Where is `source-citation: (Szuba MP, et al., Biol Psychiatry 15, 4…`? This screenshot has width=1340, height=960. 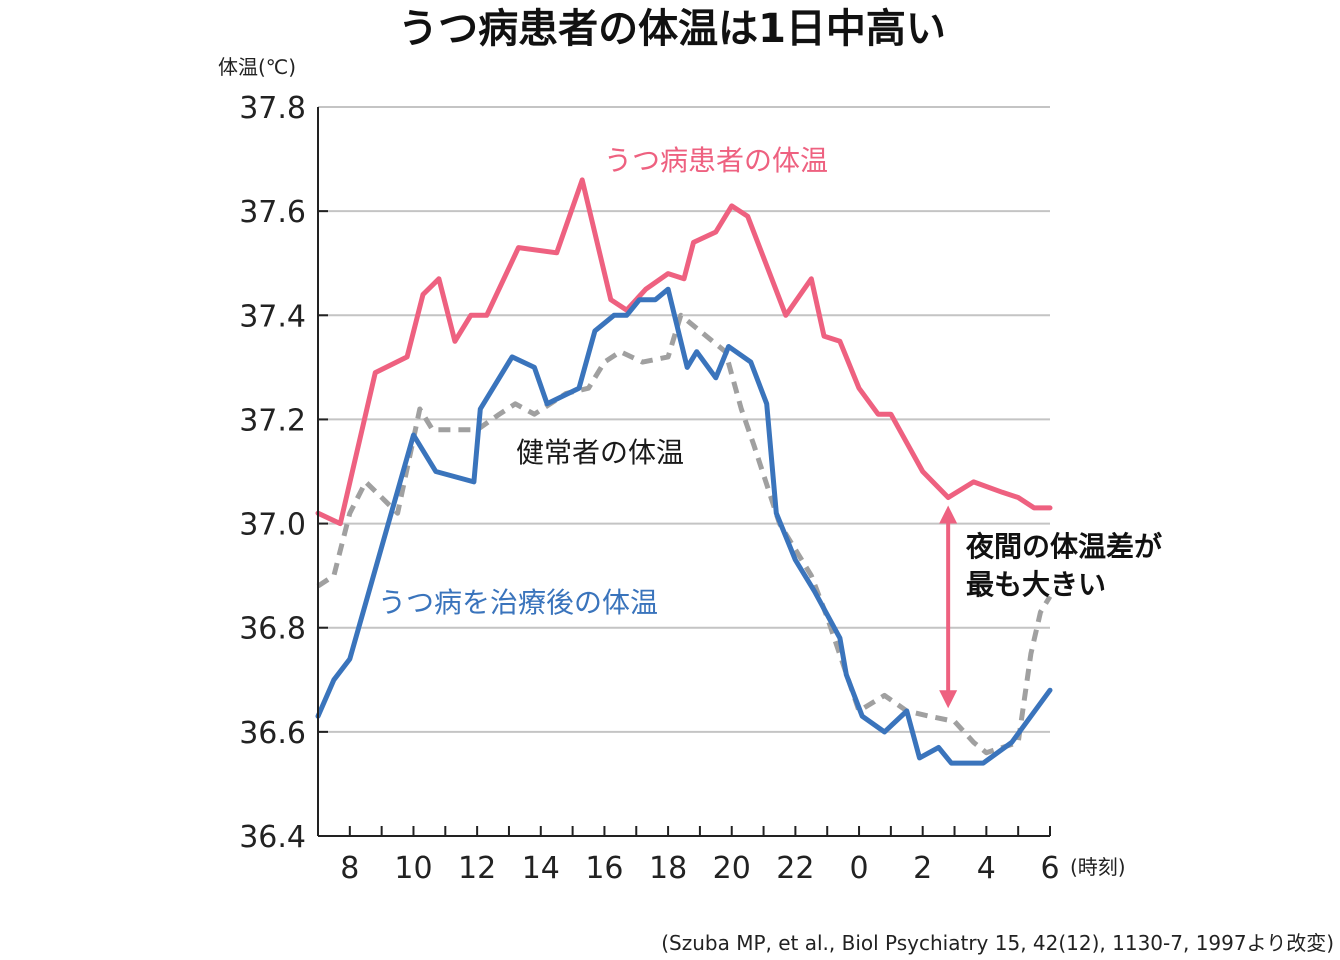
source-citation: (Szuba MP, et al., Biol Psychiatry 15, 4… is located at coordinates (997, 943).